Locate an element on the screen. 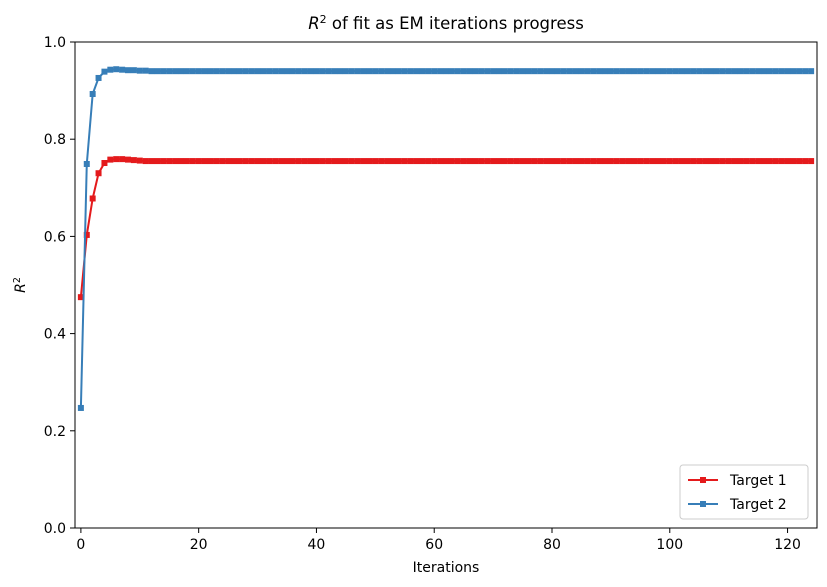  y-tick-label: 0.6 is located at coordinates (55, 237).